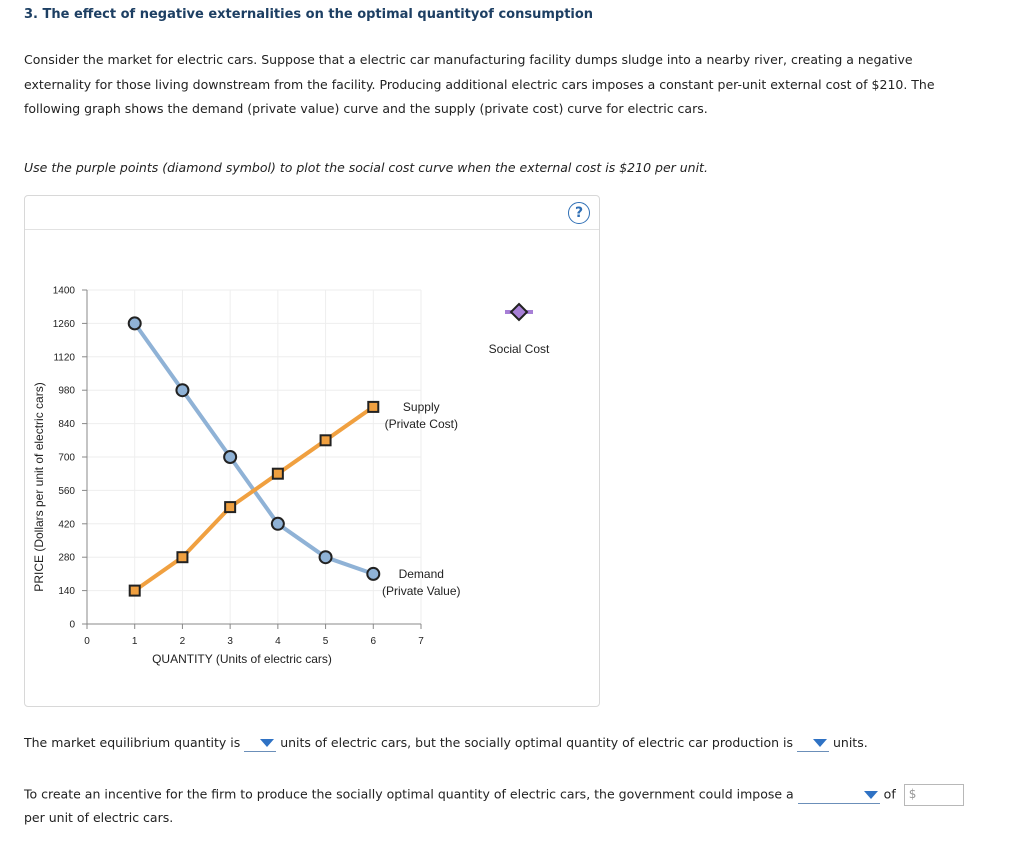 The width and height of the screenshot is (1024, 842). I want to click on x-tick-label: 2, so click(183, 641).